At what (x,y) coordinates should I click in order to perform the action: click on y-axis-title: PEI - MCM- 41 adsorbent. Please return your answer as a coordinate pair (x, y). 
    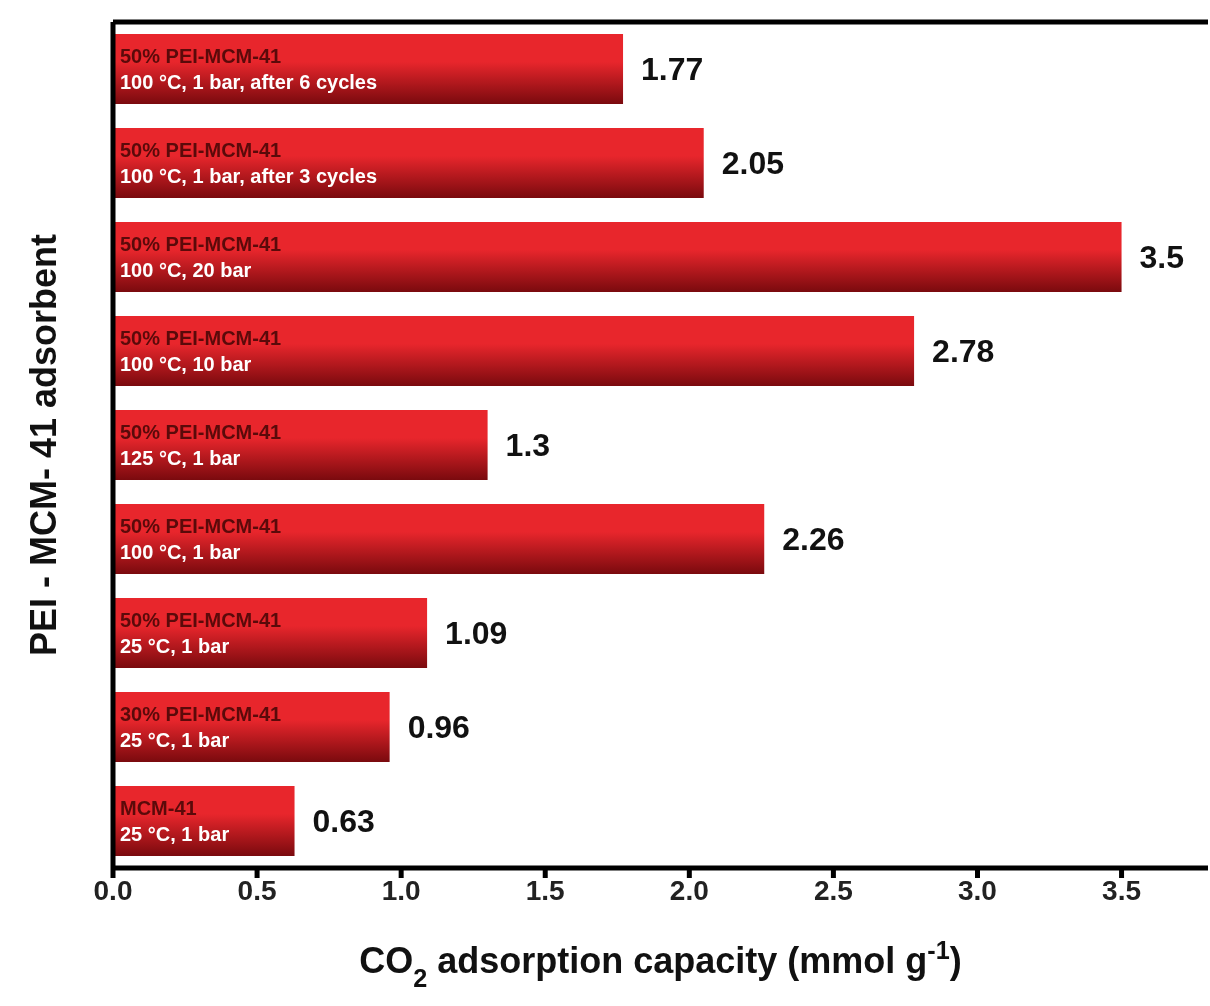
    Looking at the image, I should click on (43, 445).